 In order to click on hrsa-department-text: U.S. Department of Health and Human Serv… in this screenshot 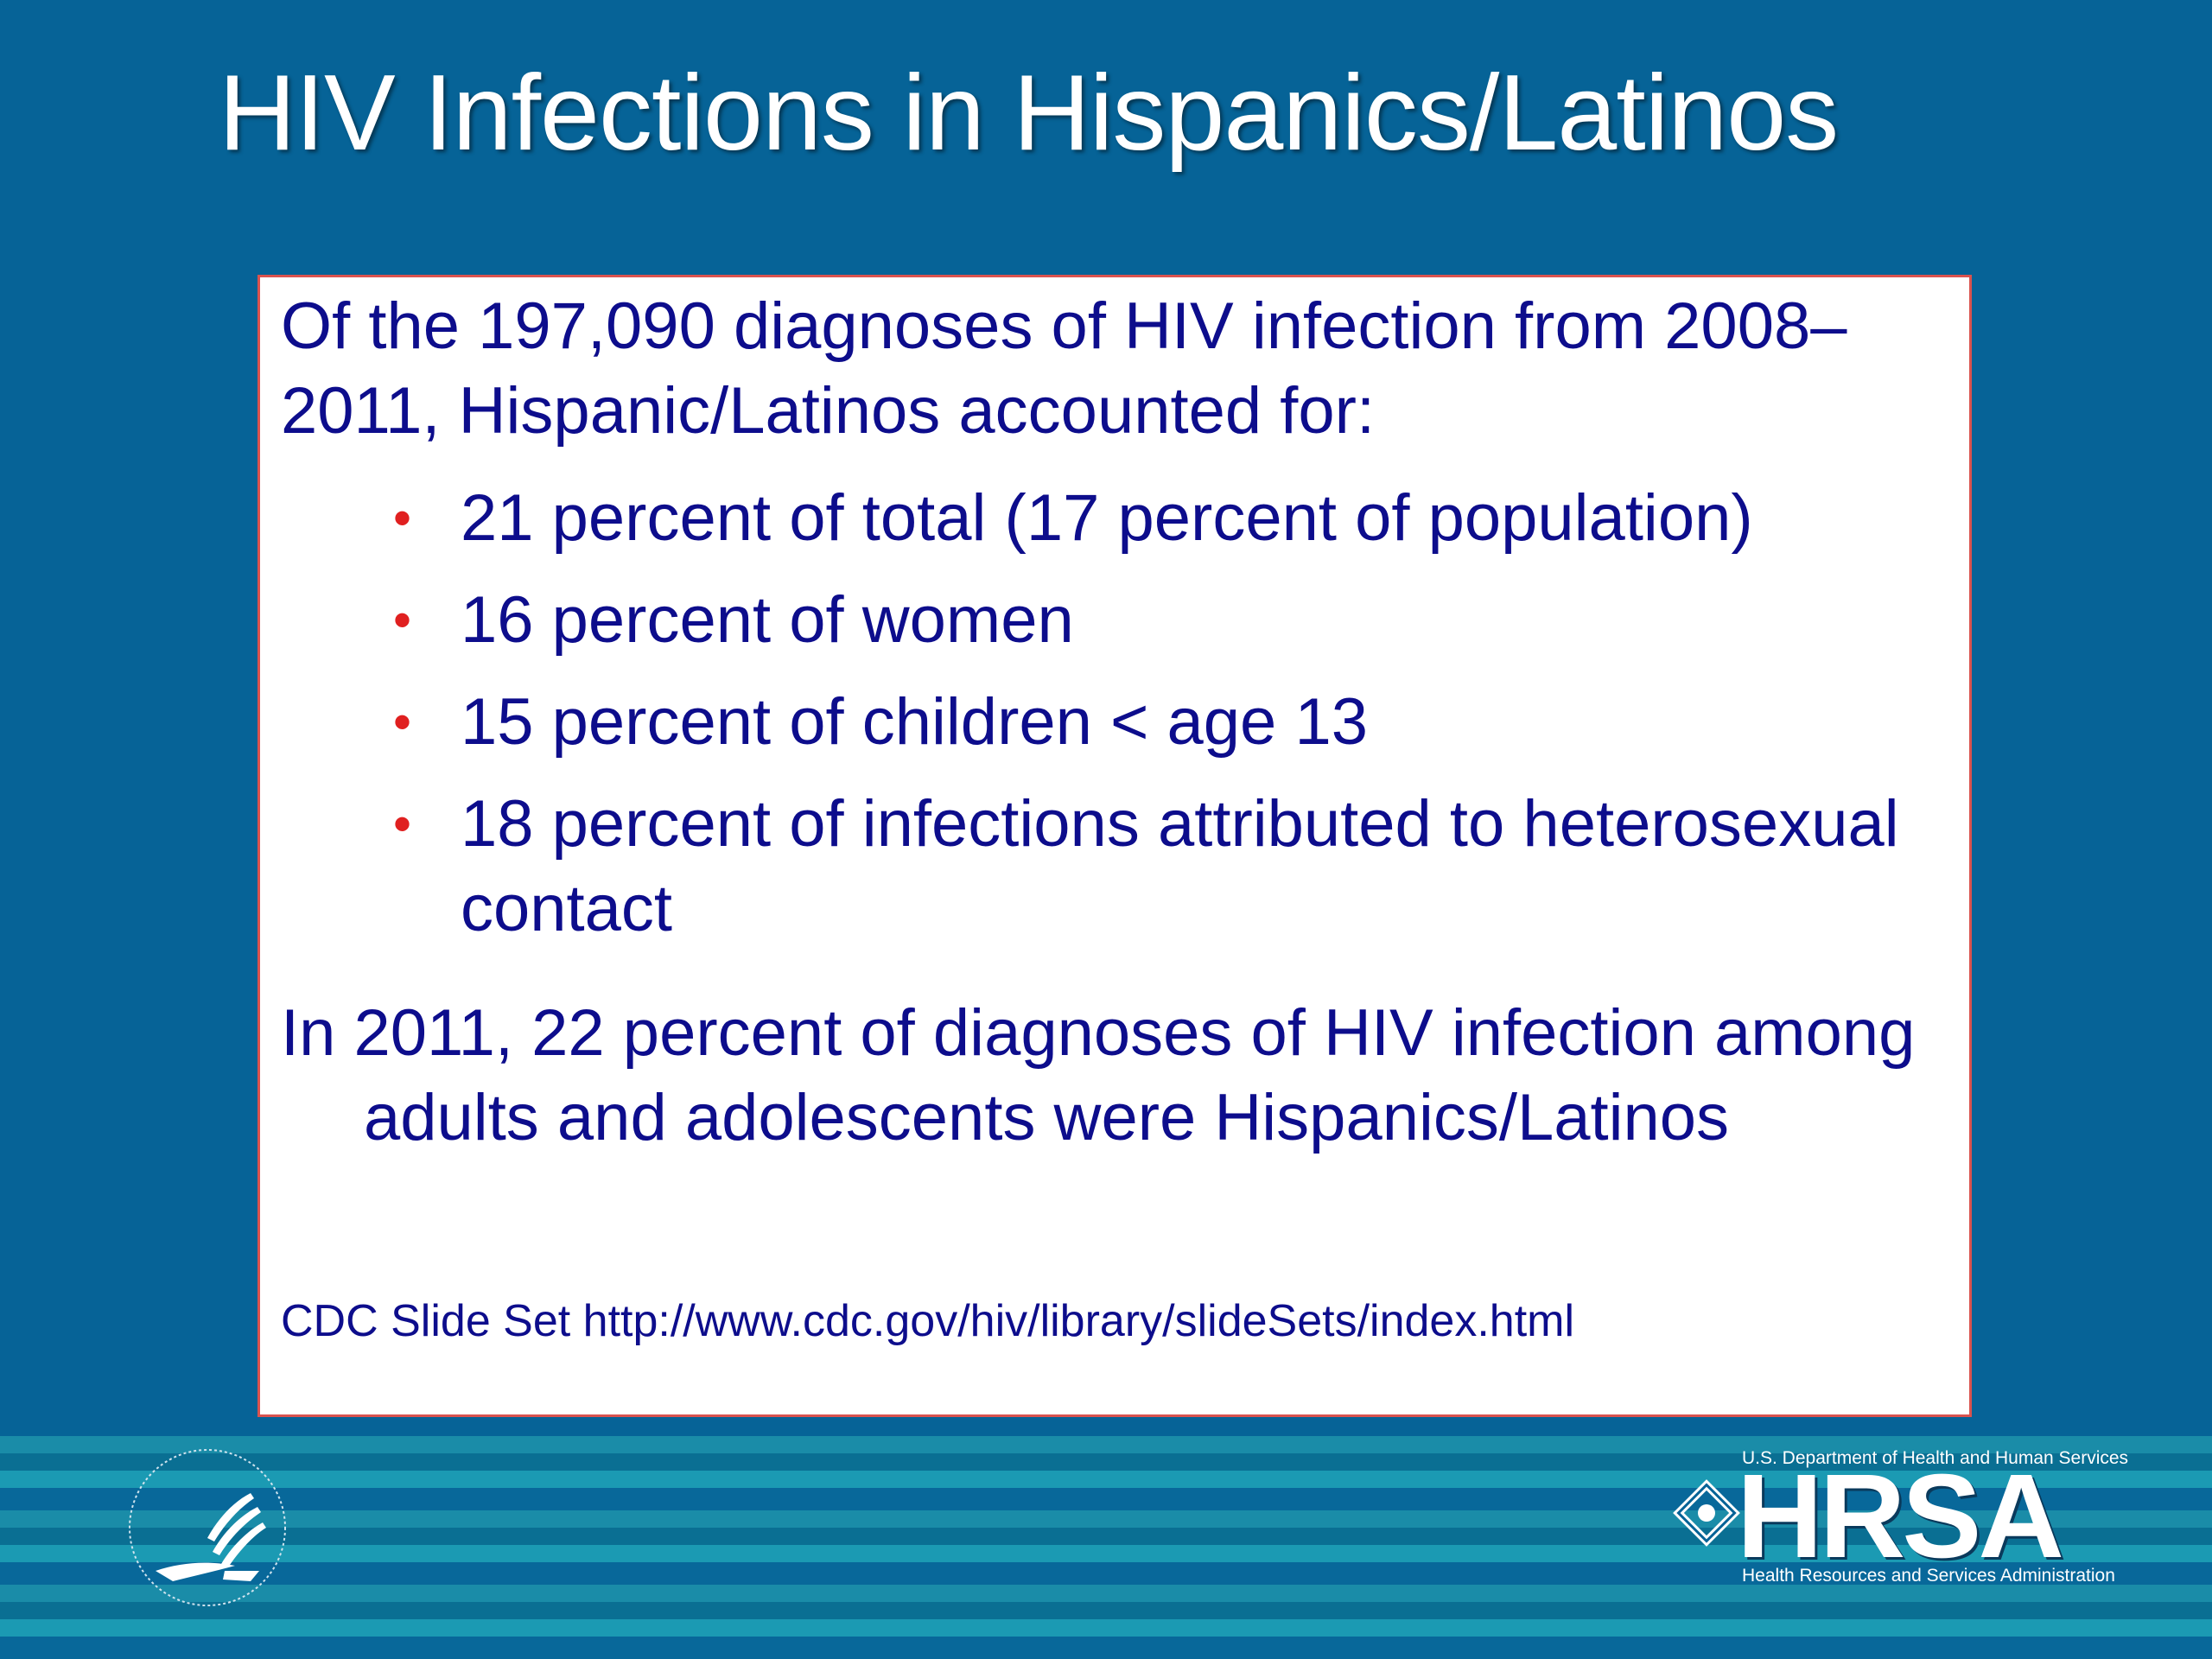, I will do `click(1935, 1458)`.